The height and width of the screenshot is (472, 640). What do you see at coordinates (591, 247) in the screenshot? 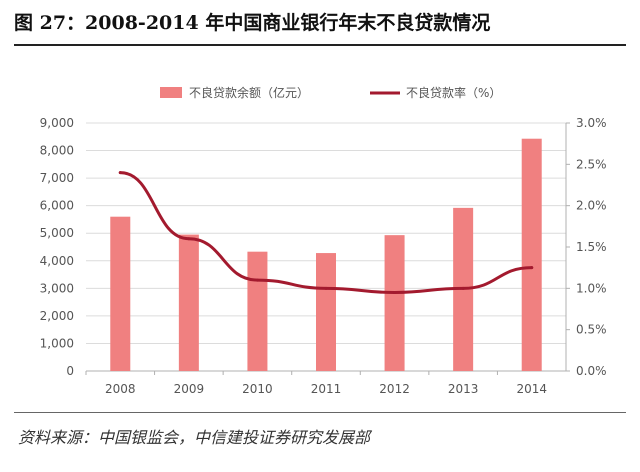
I see `y-right-tick-label: 1.5%` at bounding box center [591, 247].